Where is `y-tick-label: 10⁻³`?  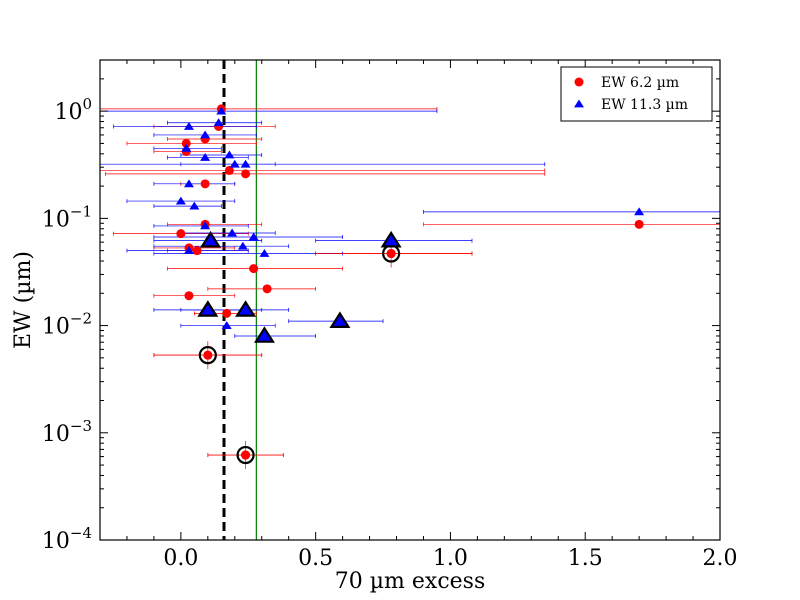
y-tick-label: 10⁻³ is located at coordinates (67, 432).